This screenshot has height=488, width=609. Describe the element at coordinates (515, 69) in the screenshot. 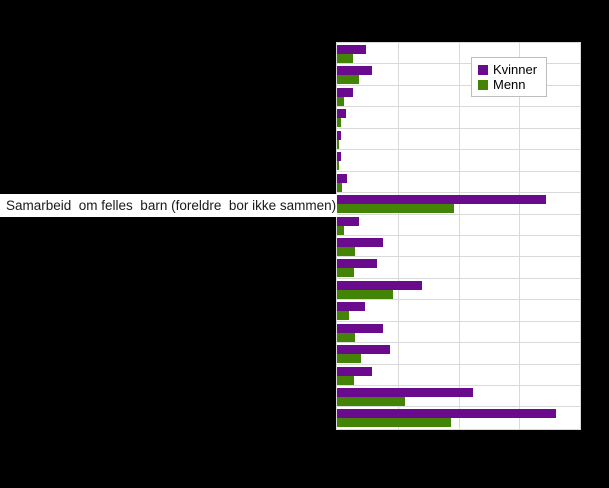

I see `legend-label: Kvinner` at that location.